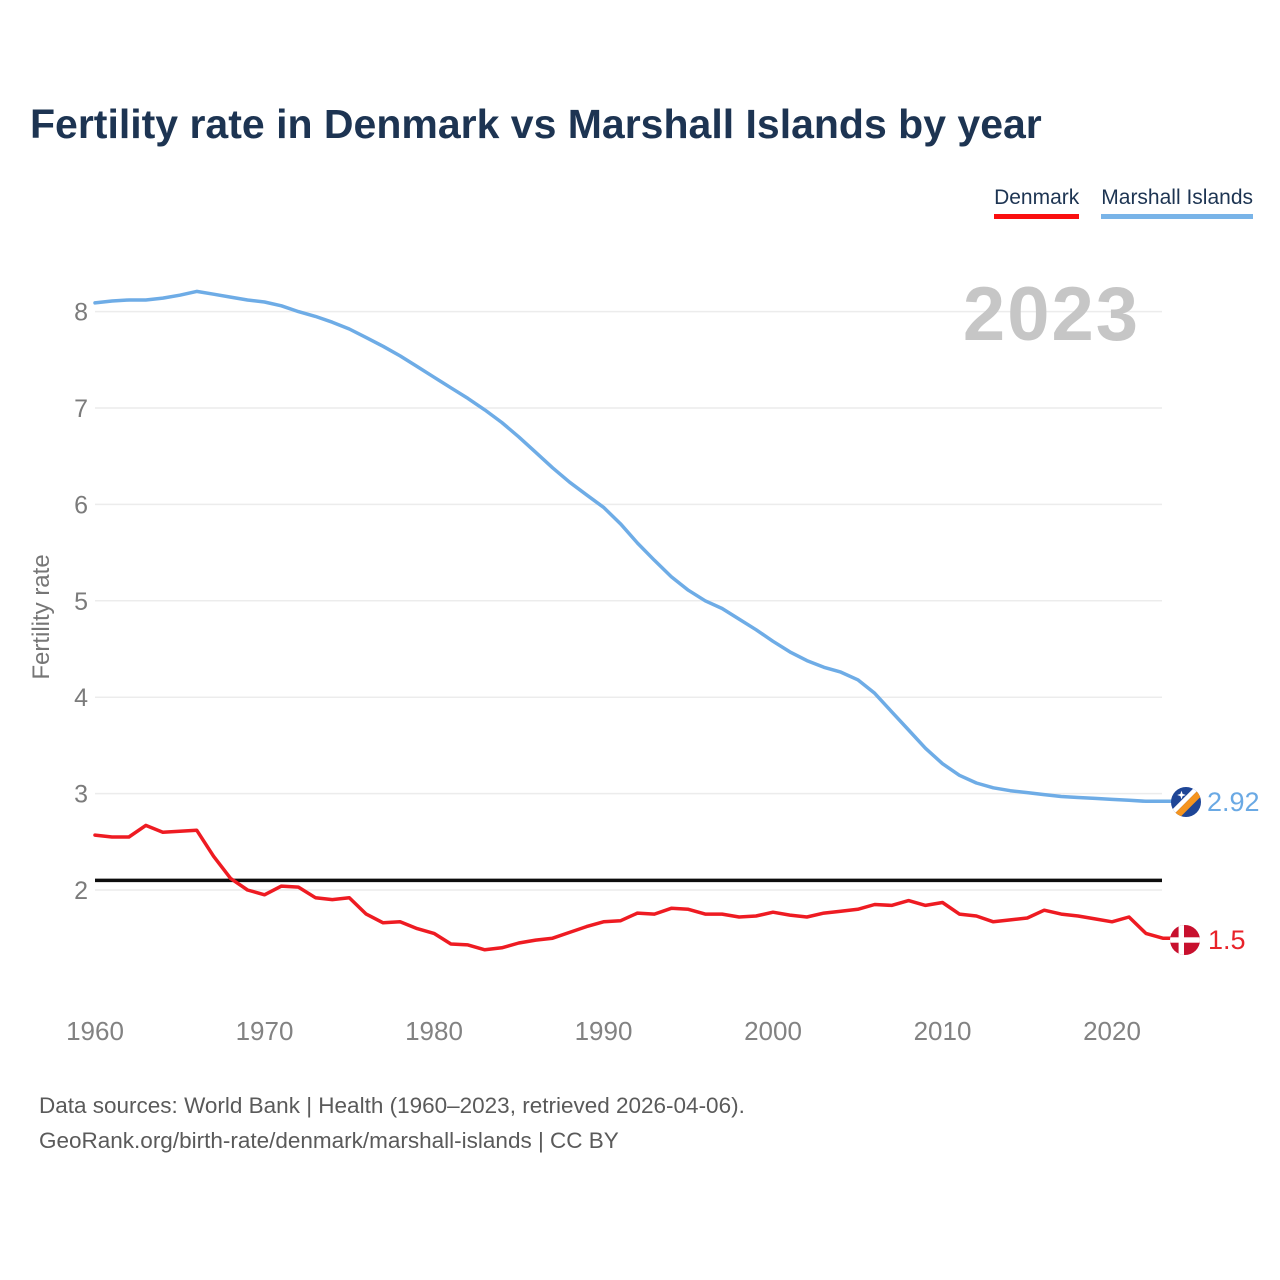 Image resolution: width=1280 pixels, height=1280 pixels. I want to click on x-tick-label-2010: 2010, so click(943, 1031).